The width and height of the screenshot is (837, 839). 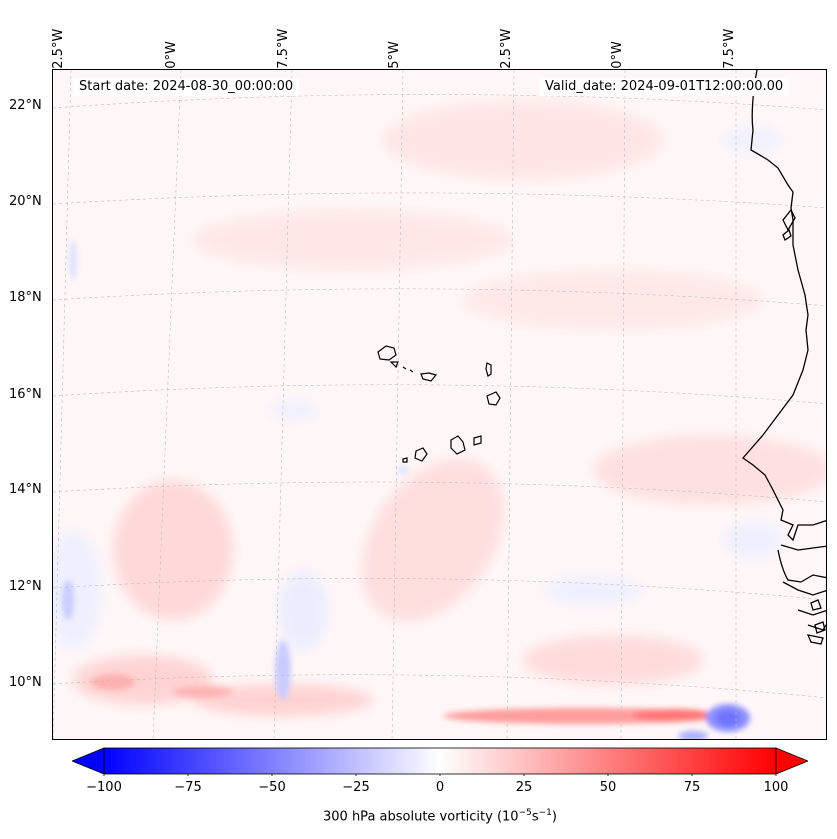 What do you see at coordinates (25, 394) in the screenshot?
I see `lat-label-16n: 16°N` at bounding box center [25, 394].